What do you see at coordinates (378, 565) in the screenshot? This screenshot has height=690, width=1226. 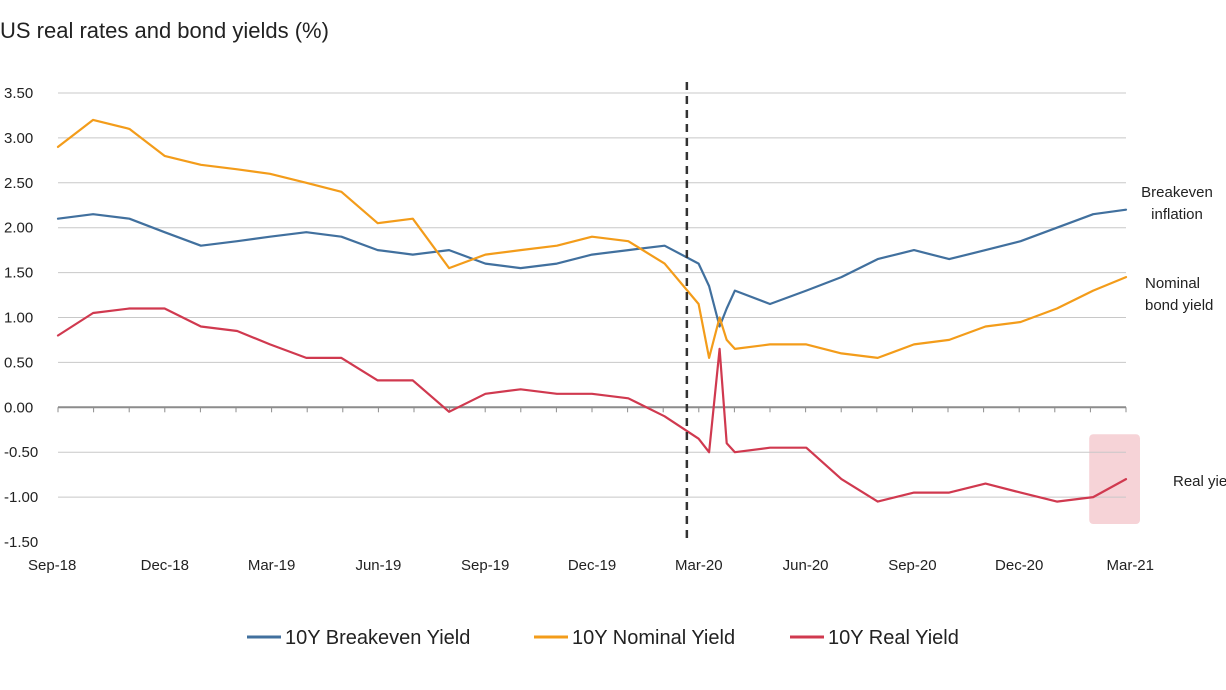 I see `x-tick-label: Jun-19` at bounding box center [378, 565].